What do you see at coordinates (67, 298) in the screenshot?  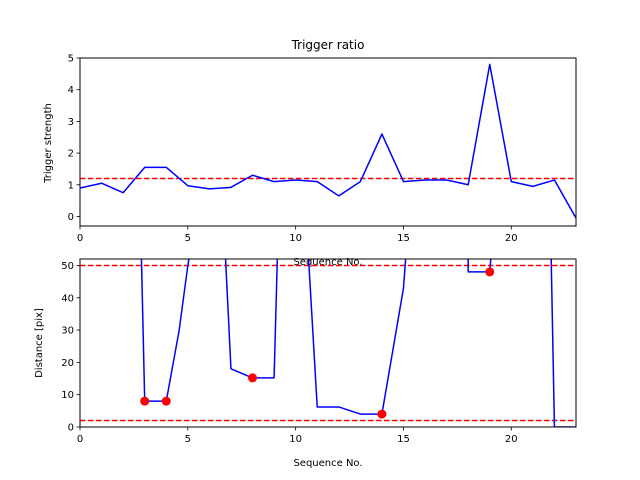 I see `y-tick-label: 40` at bounding box center [67, 298].